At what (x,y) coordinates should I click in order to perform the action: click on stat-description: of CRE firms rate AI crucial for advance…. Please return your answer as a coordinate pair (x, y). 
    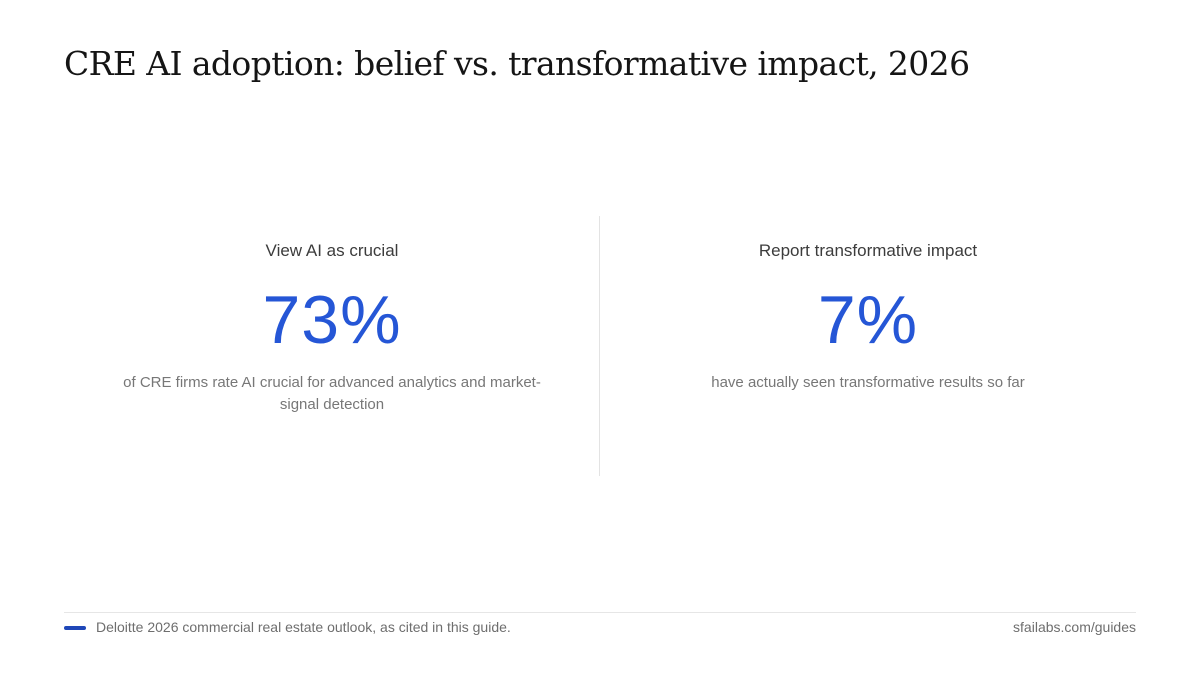
    Looking at the image, I should click on (332, 393).